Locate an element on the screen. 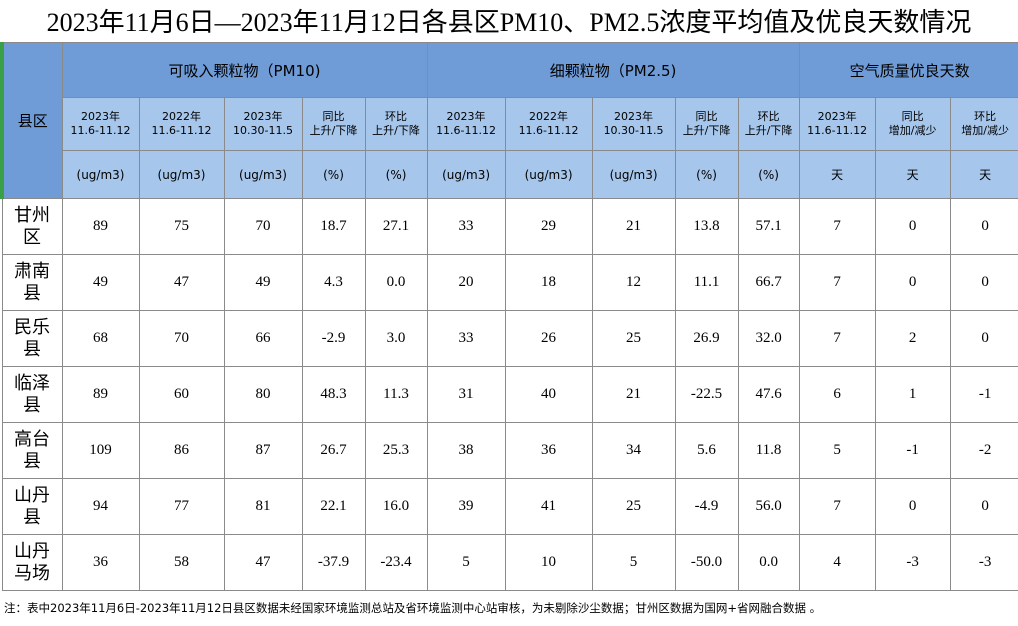 This screenshot has height=626, width=1018. cell: 2 is located at coordinates (912, 338).